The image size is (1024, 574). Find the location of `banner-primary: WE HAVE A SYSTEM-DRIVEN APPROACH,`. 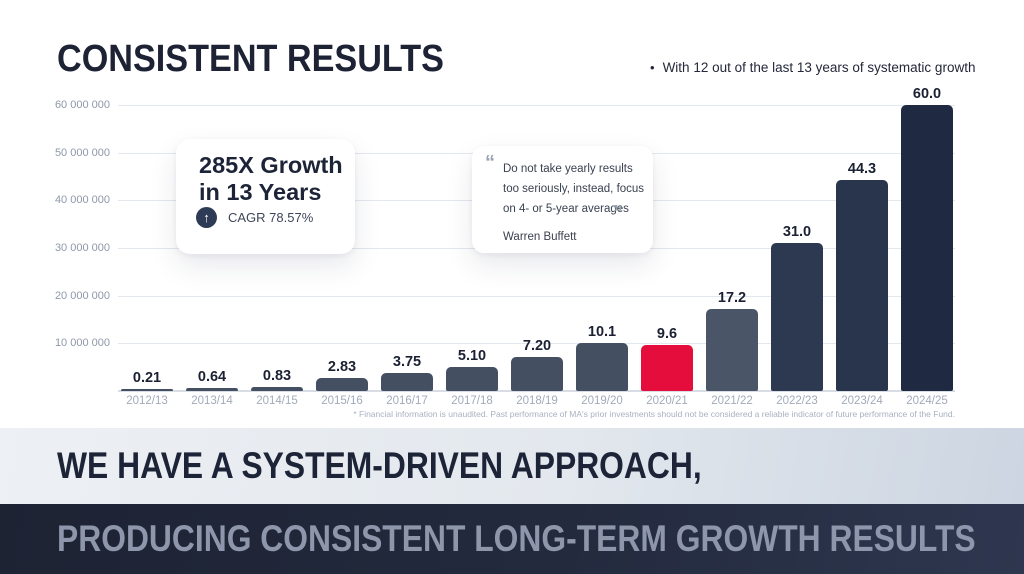

banner-primary: WE HAVE A SYSTEM-DRIVEN APPROACH, is located at coordinates (512, 466).